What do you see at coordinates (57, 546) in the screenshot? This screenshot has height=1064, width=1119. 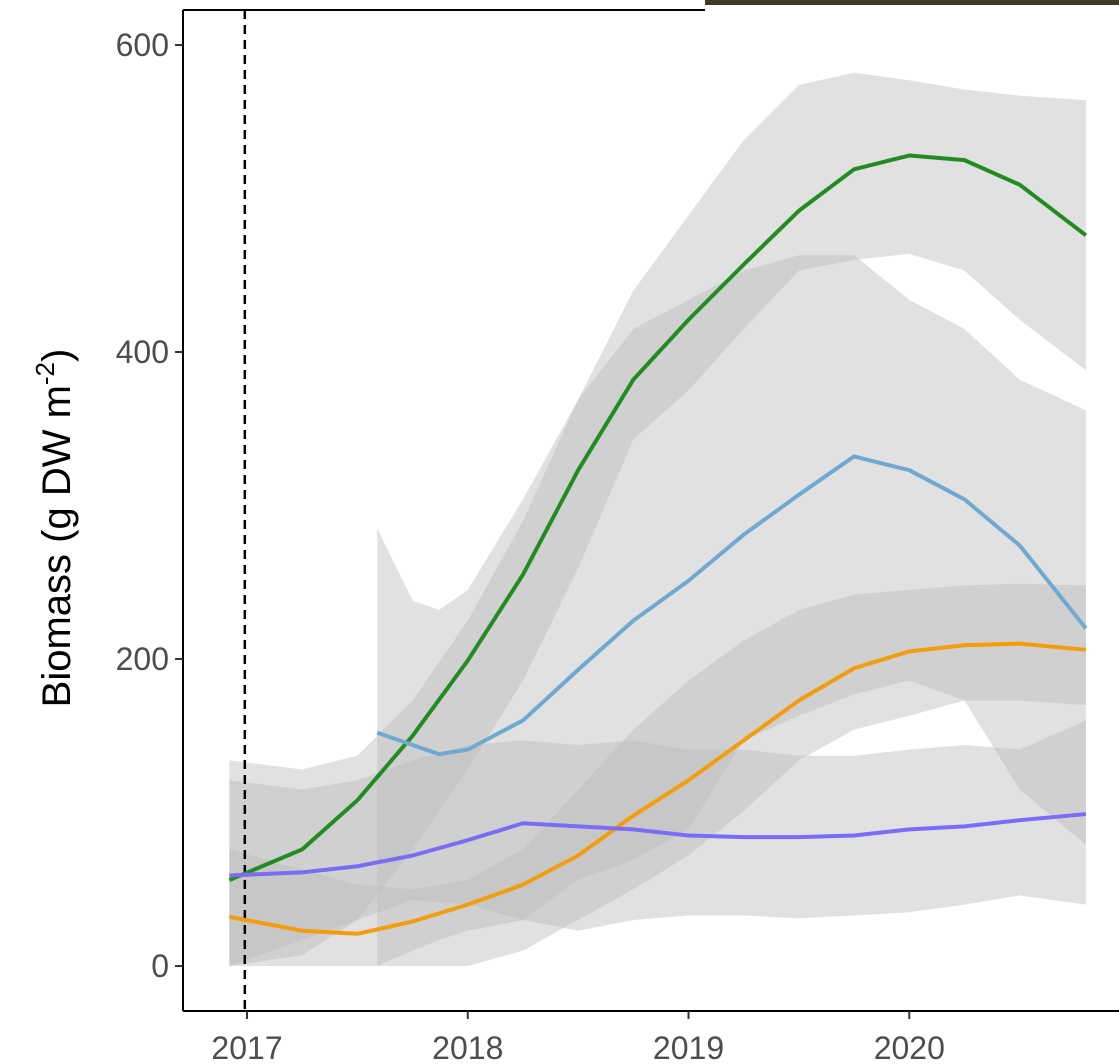 I see `y-label-main: Biomass (g DW m` at bounding box center [57, 546].